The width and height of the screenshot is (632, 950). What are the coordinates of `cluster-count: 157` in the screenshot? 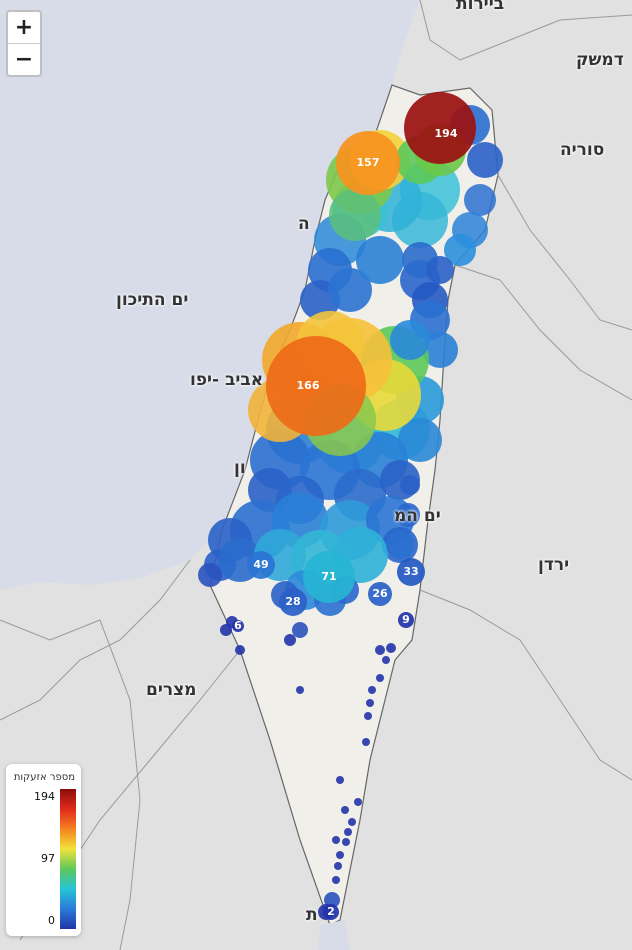 It's located at (368, 162).